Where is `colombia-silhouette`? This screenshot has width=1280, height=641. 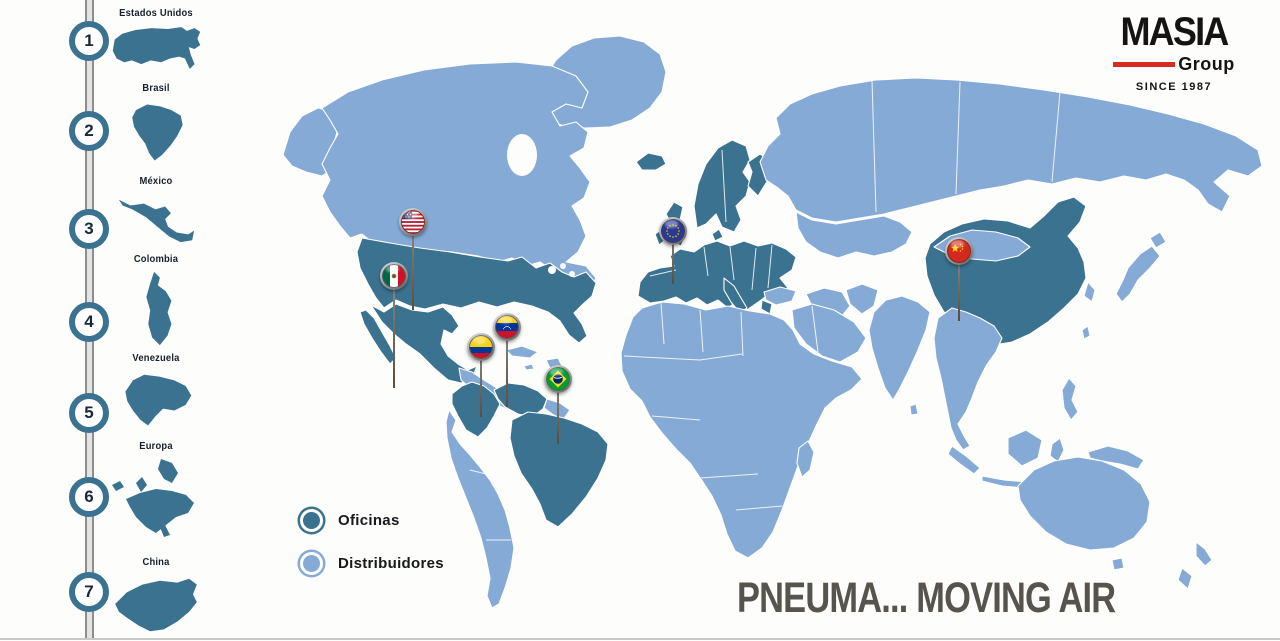
colombia-silhouette is located at coordinates (159, 308).